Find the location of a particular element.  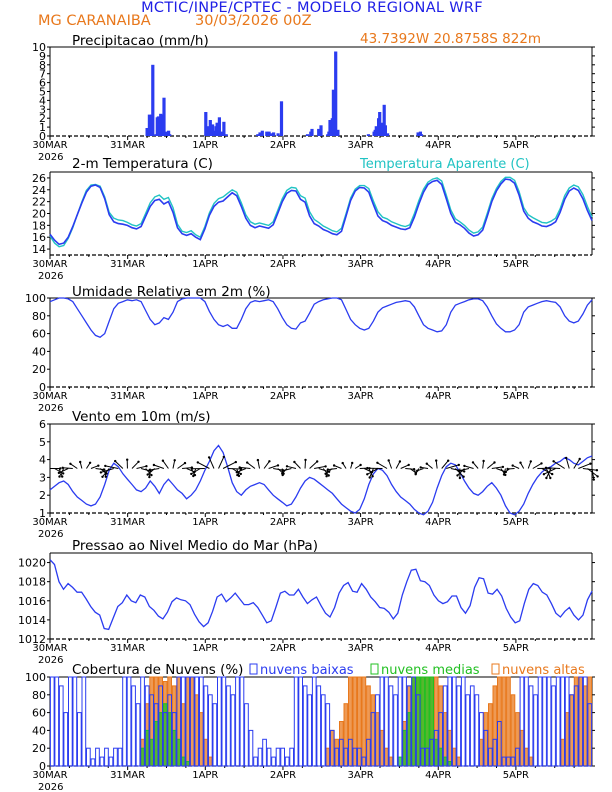

y-tick-label: 1 is located at coordinates (42, 513).